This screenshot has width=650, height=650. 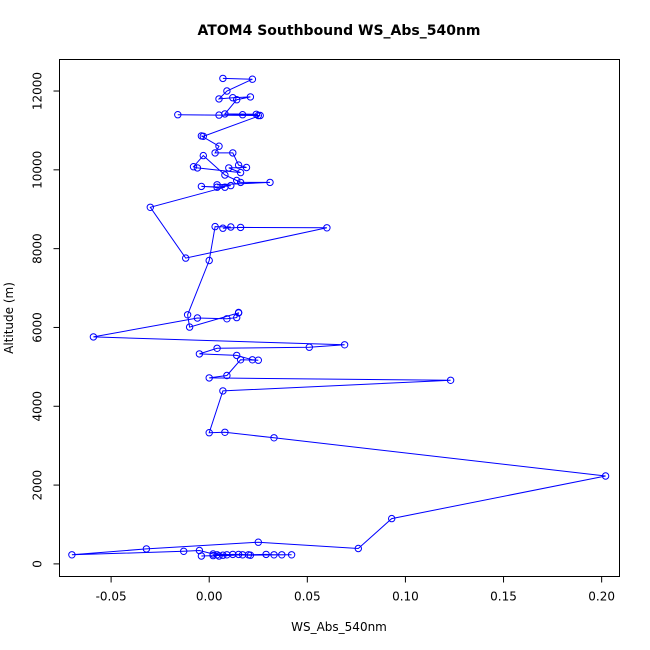 What do you see at coordinates (38, 327) in the screenshot?
I see `y-tick-label: 6000` at bounding box center [38, 327].